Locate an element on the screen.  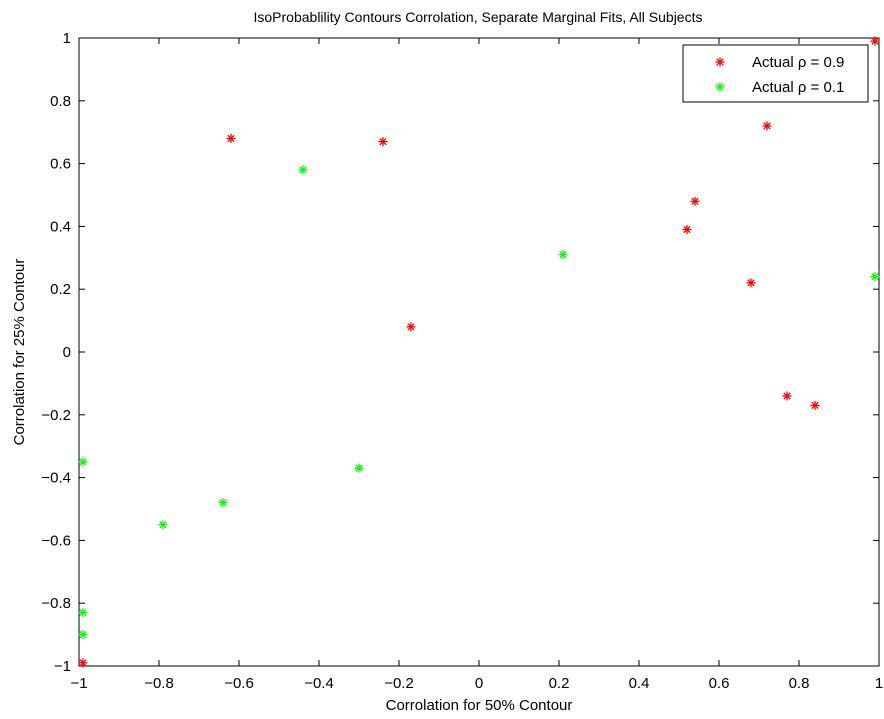
y-tick-label: 0.2 is located at coordinates (60, 289).